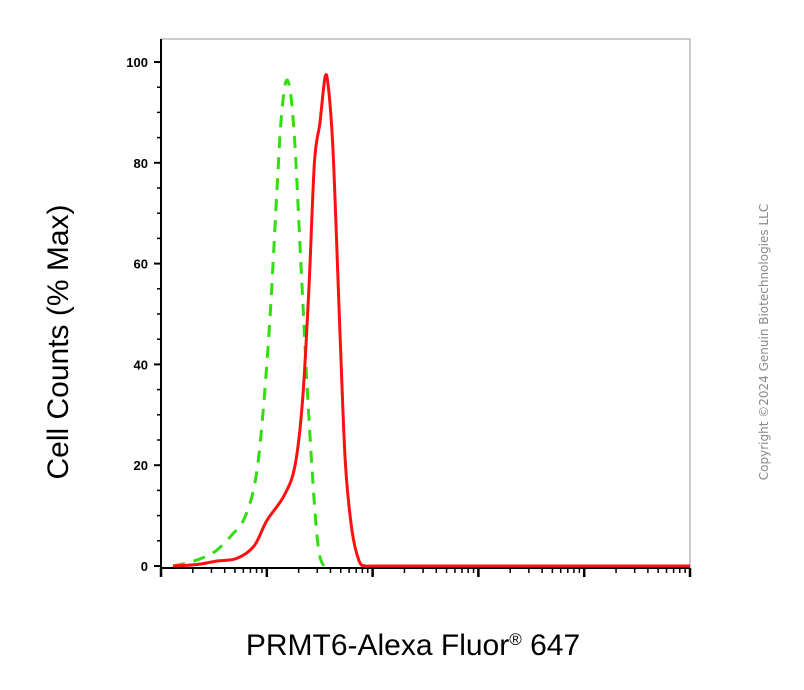 The height and width of the screenshot is (690, 804). I want to click on y-tick-label: 100, so click(137, 62).